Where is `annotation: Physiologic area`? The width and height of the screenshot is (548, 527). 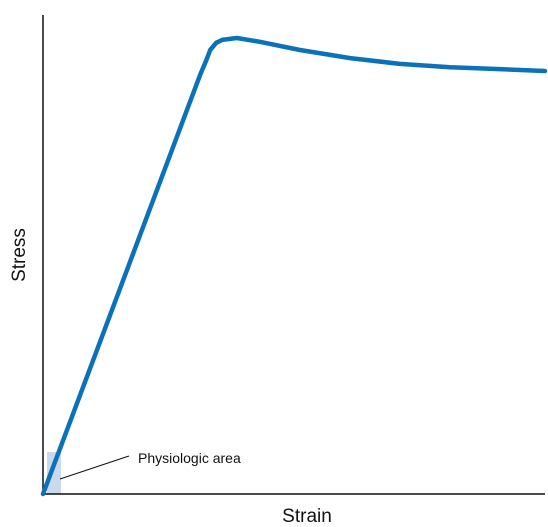
annotation: Physiologic area is located at coordinates (189, 458).